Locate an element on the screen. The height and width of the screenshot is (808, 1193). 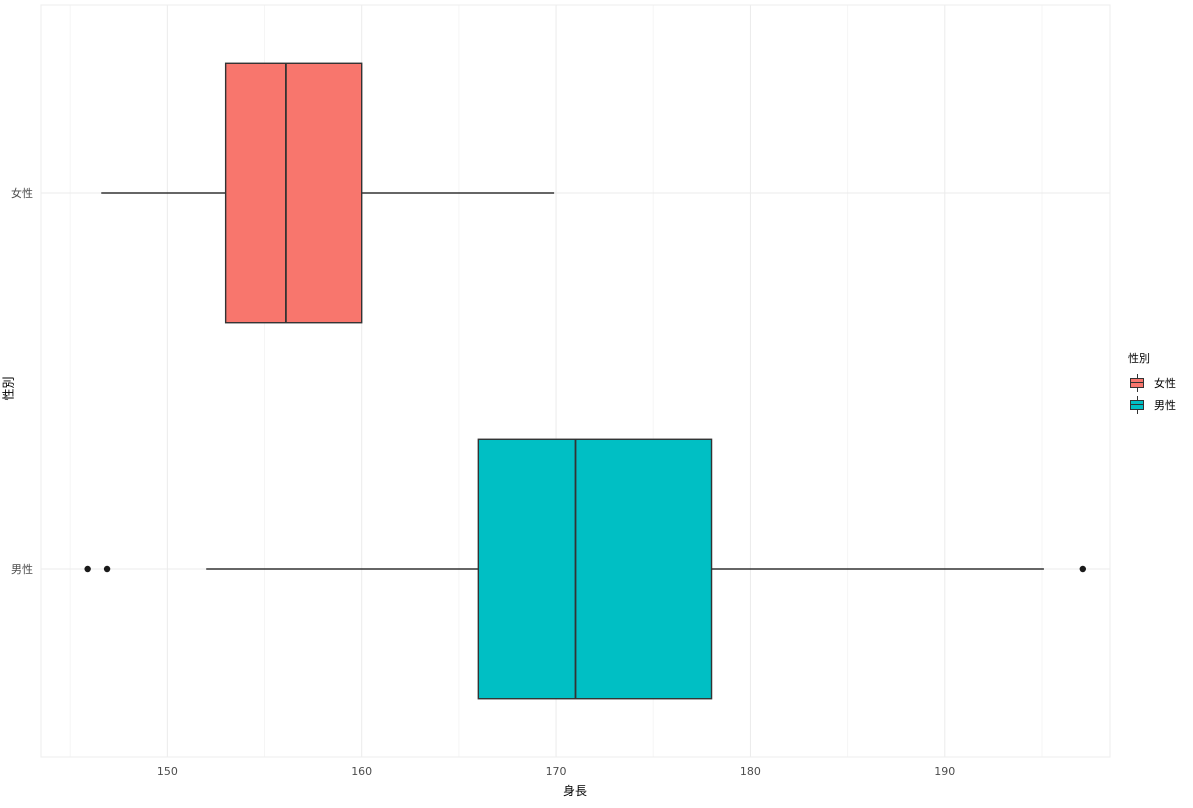
y-tick-label: 女性 is located at coordinates (22, 193).